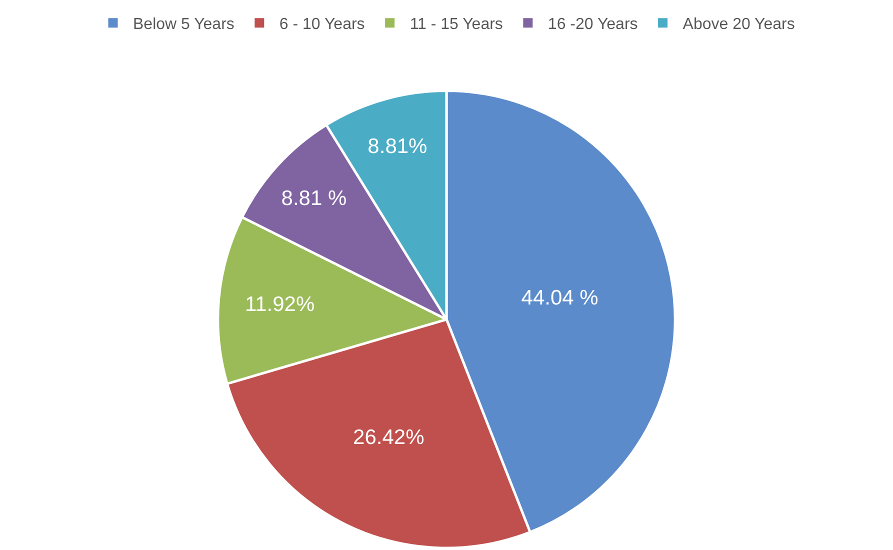 The height and width of the screenshot is (550, 893). I want to click on legend-label: 6 - 10 Years, so click(322, 25).